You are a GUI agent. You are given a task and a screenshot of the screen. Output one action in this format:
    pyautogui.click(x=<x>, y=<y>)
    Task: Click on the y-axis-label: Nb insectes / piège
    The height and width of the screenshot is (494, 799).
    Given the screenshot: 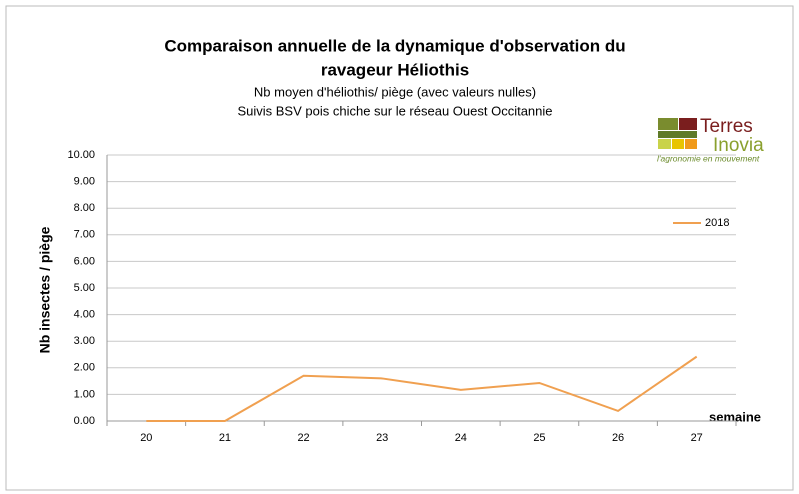 What is the action you would take?
    pyautogui.click(x=45, y=289)
    